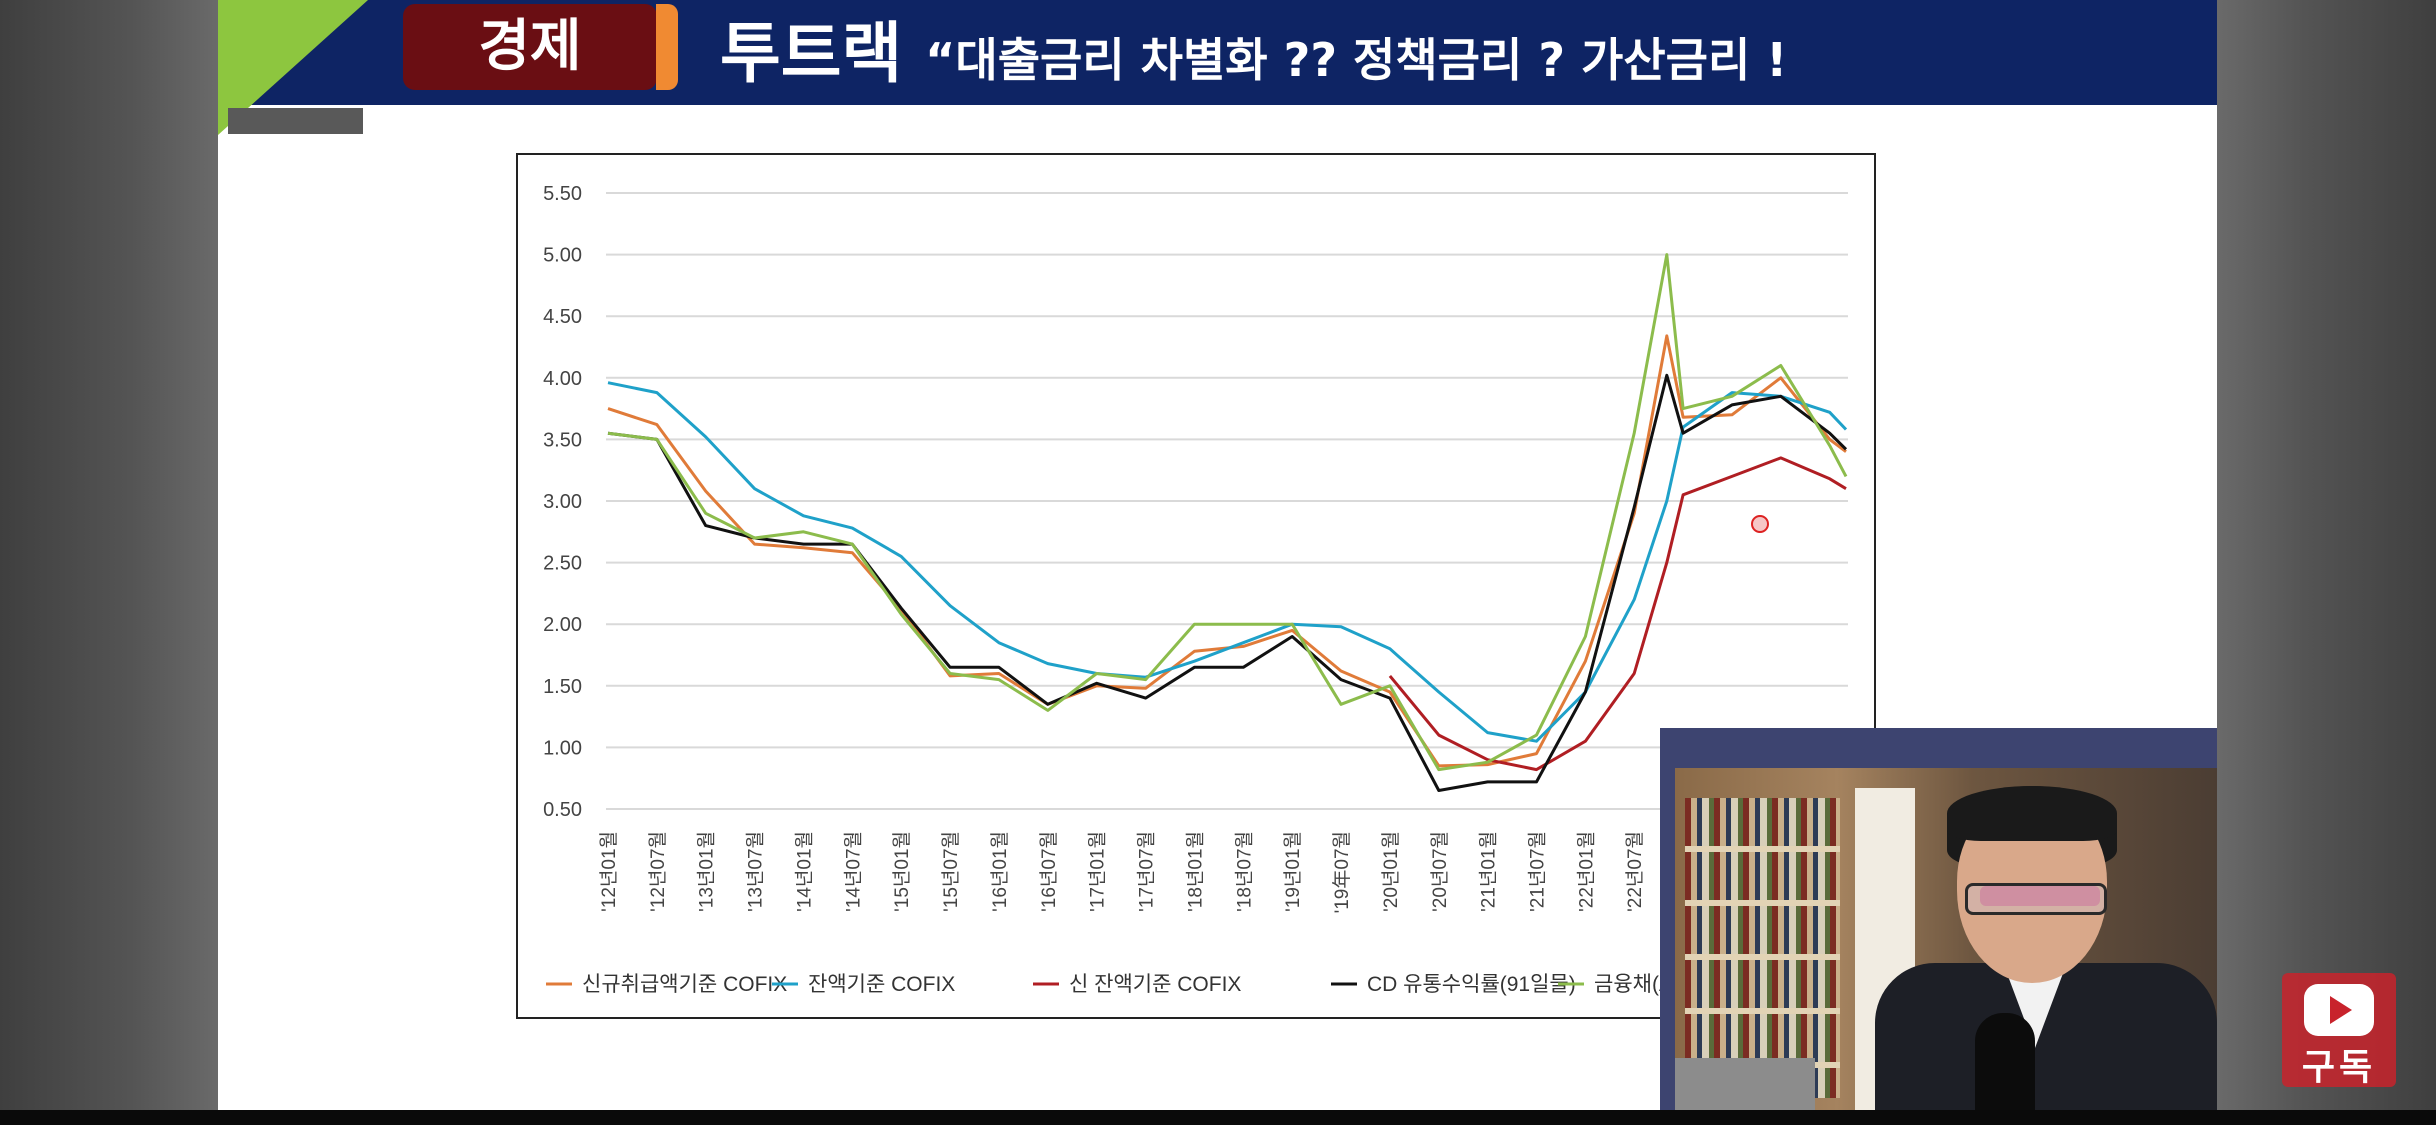  I want to click on headline-sub: “대출금리 차별화 ?? 정책금리 ? 가산금리 !, so click(1356, 60).